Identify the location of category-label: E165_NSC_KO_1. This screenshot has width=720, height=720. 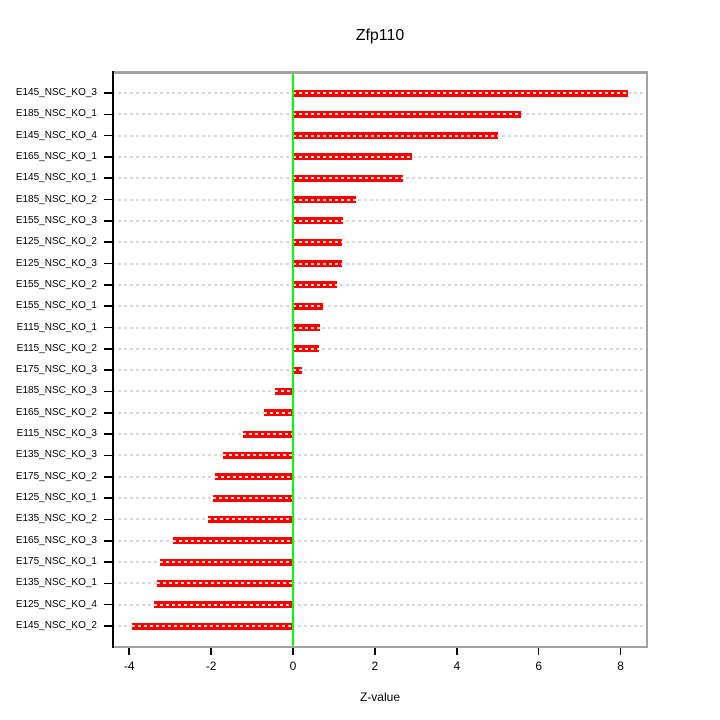
(56, 156).